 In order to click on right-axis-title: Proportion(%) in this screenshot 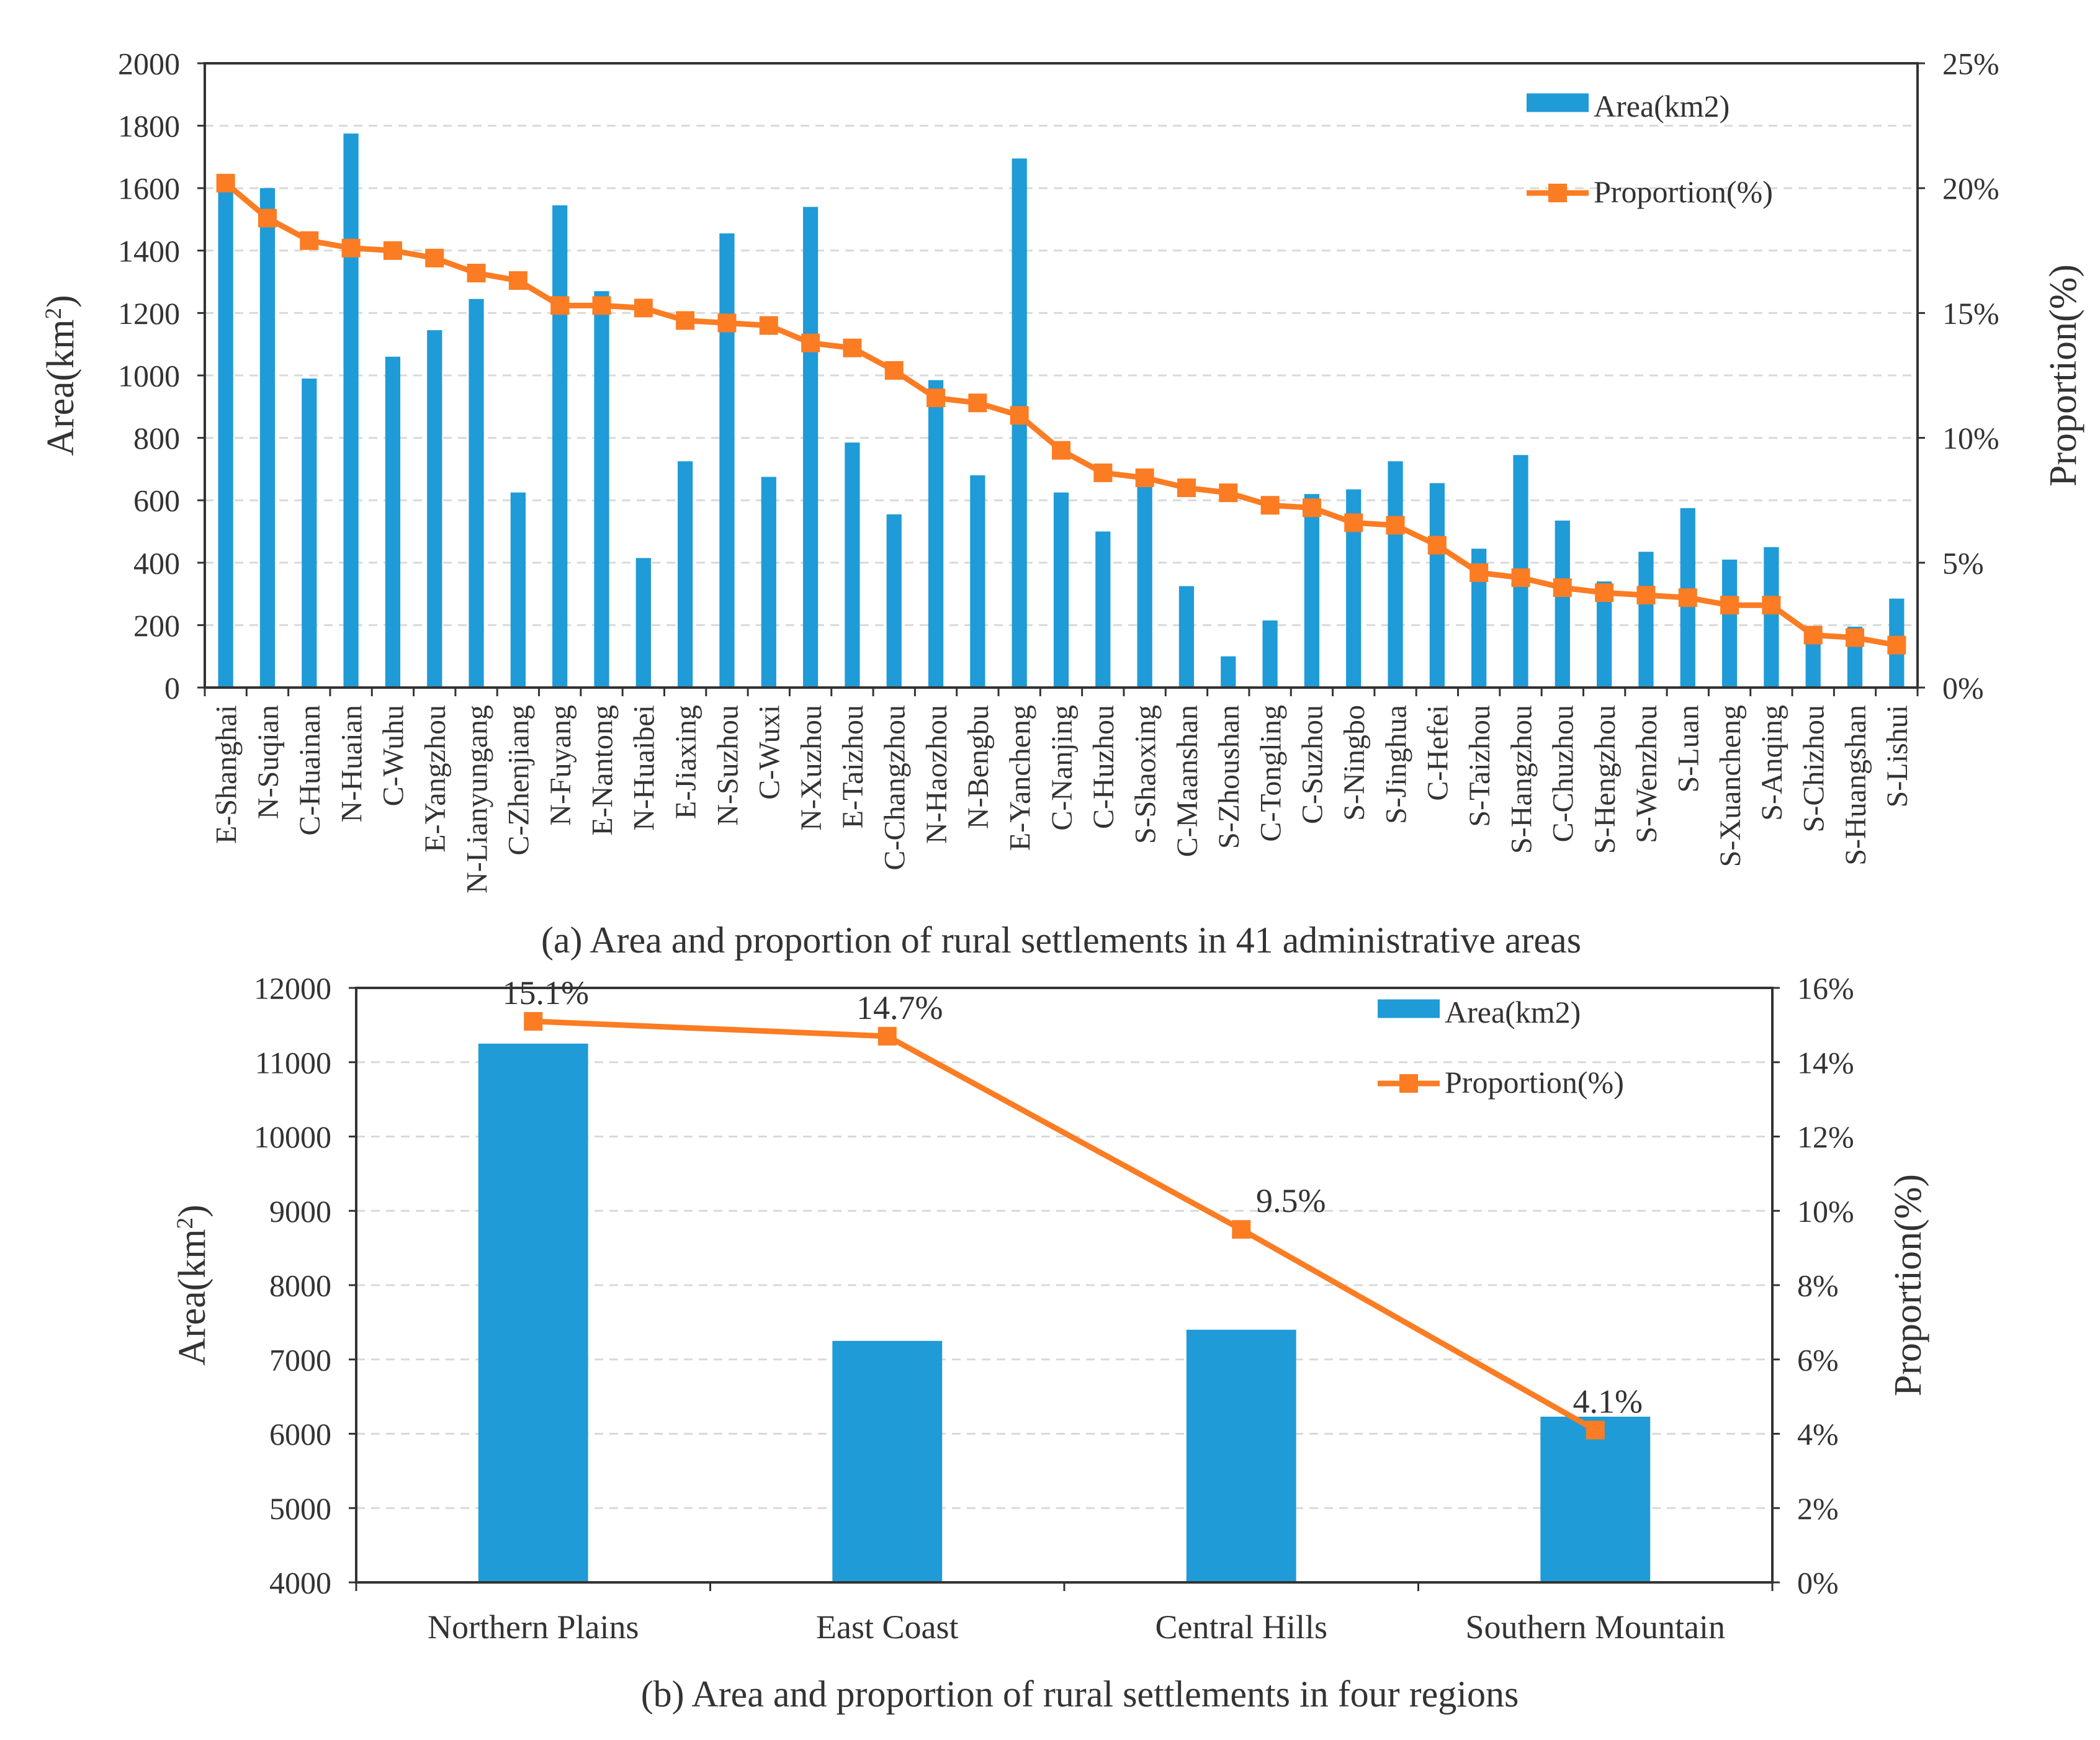, I will do `click(2063, 375)`.